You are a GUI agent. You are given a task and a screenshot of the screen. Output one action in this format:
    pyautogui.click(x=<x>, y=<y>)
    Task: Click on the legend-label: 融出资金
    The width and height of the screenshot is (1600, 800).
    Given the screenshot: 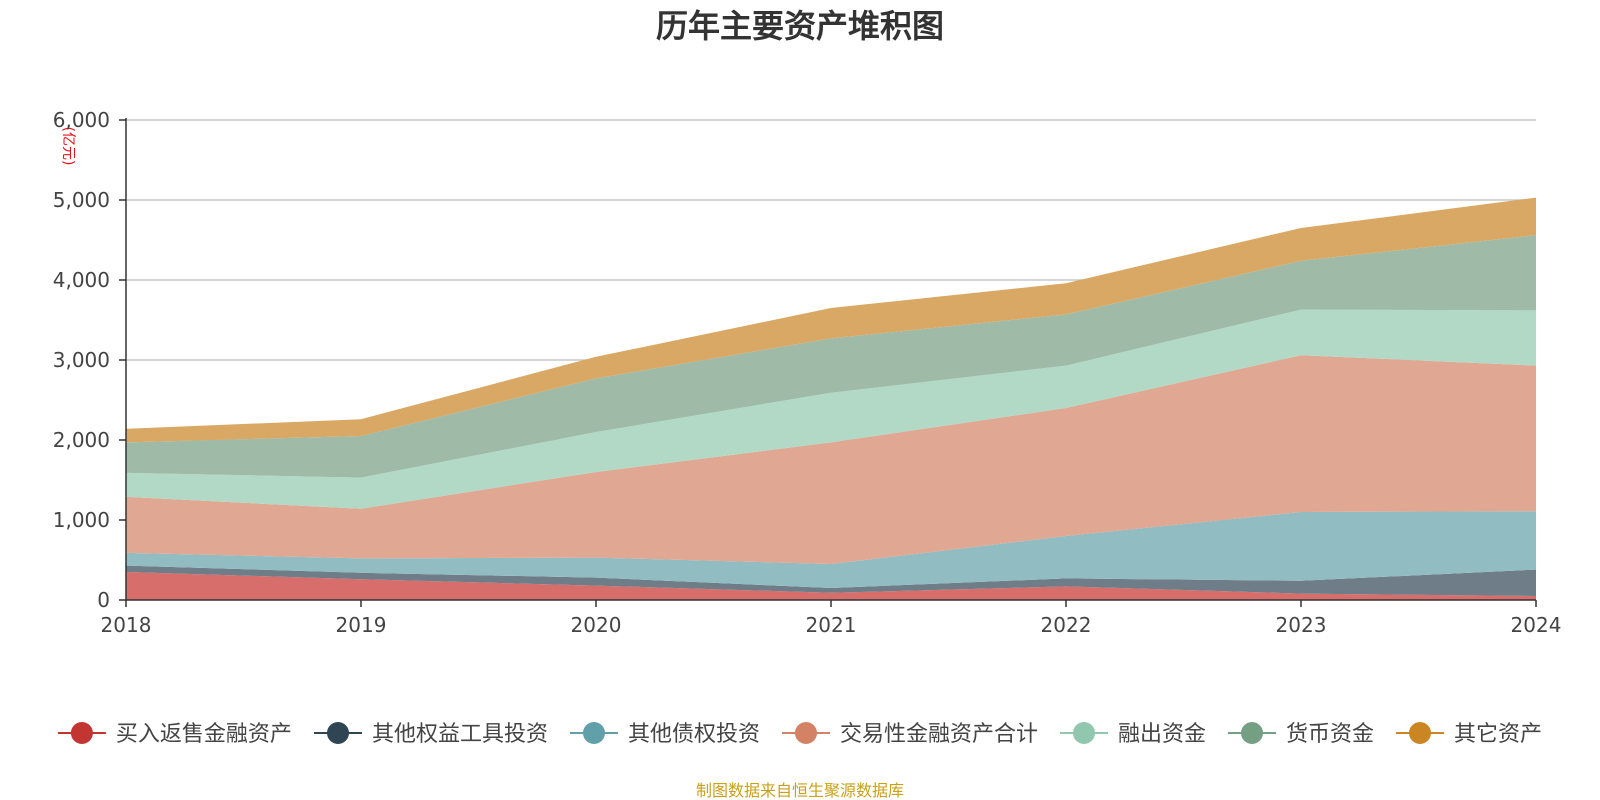 What is the action you would take?
    pyautogui.click(x=1162, y=734)
    